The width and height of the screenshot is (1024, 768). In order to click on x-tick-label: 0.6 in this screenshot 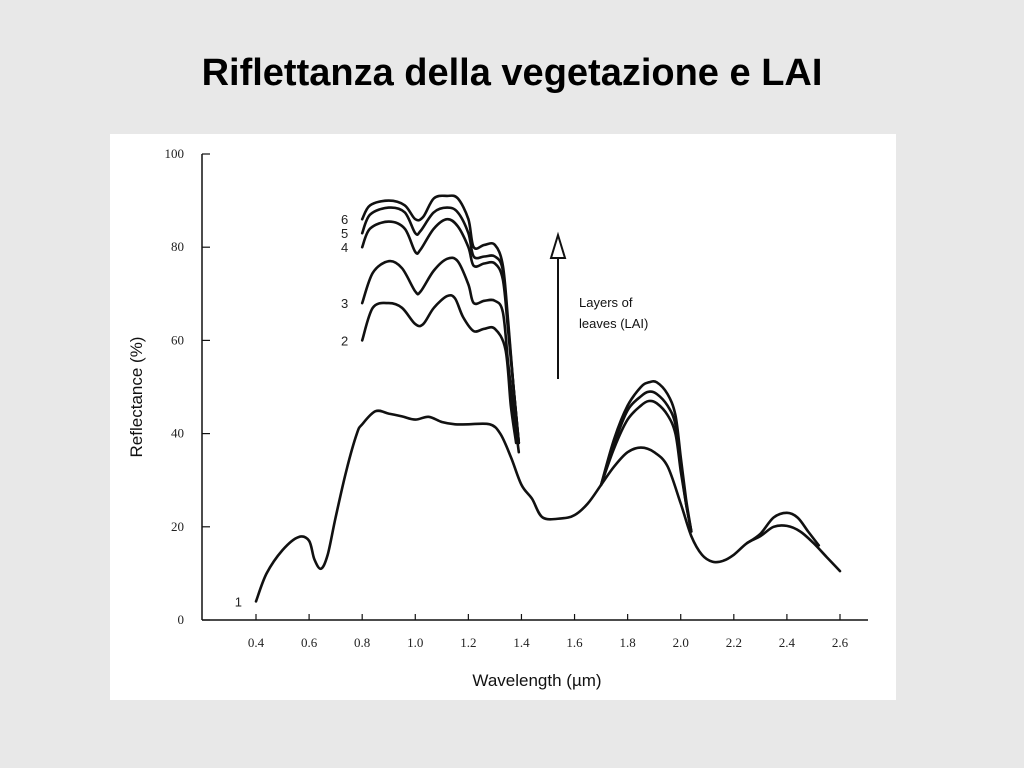, I will do `click(309, 642)`.